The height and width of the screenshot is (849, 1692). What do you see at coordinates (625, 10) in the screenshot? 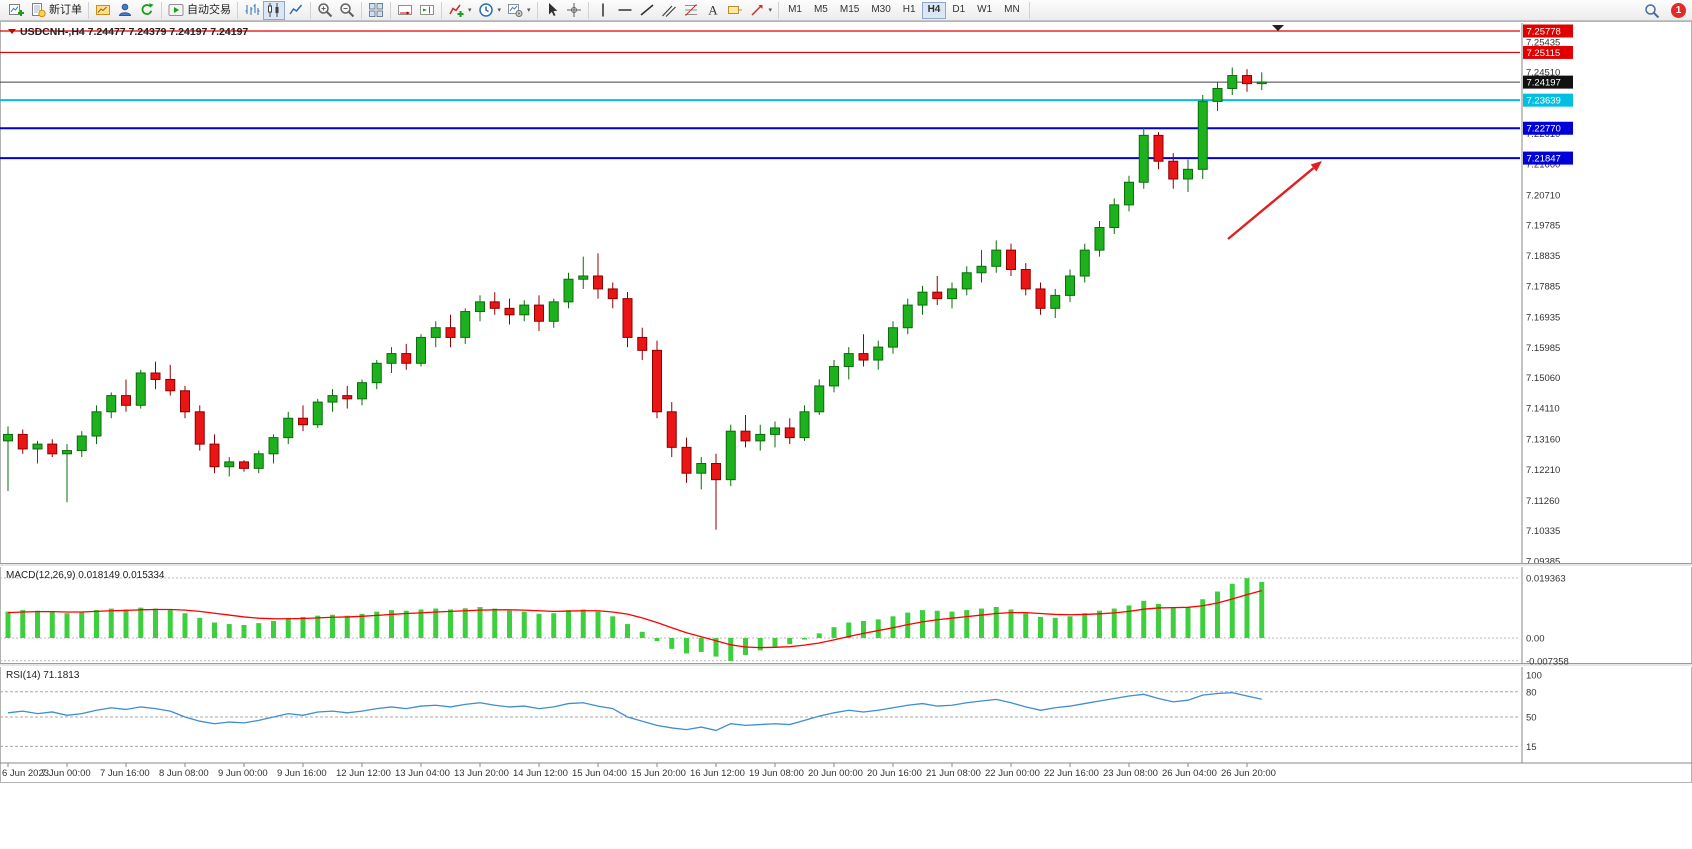
I see `horizontal-line-tool-button` at bounding box center [625, 10].